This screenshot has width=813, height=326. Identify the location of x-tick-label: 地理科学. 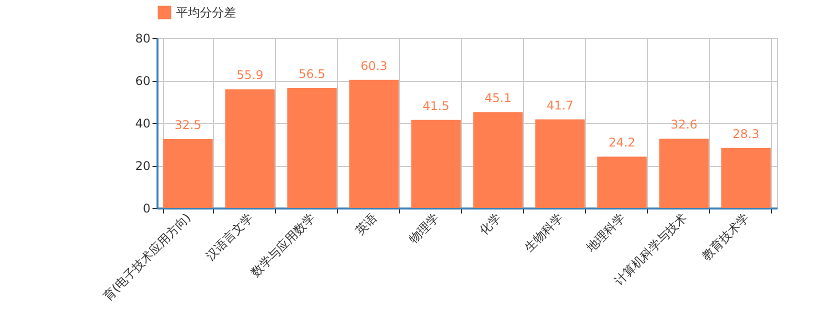
(605, 233).